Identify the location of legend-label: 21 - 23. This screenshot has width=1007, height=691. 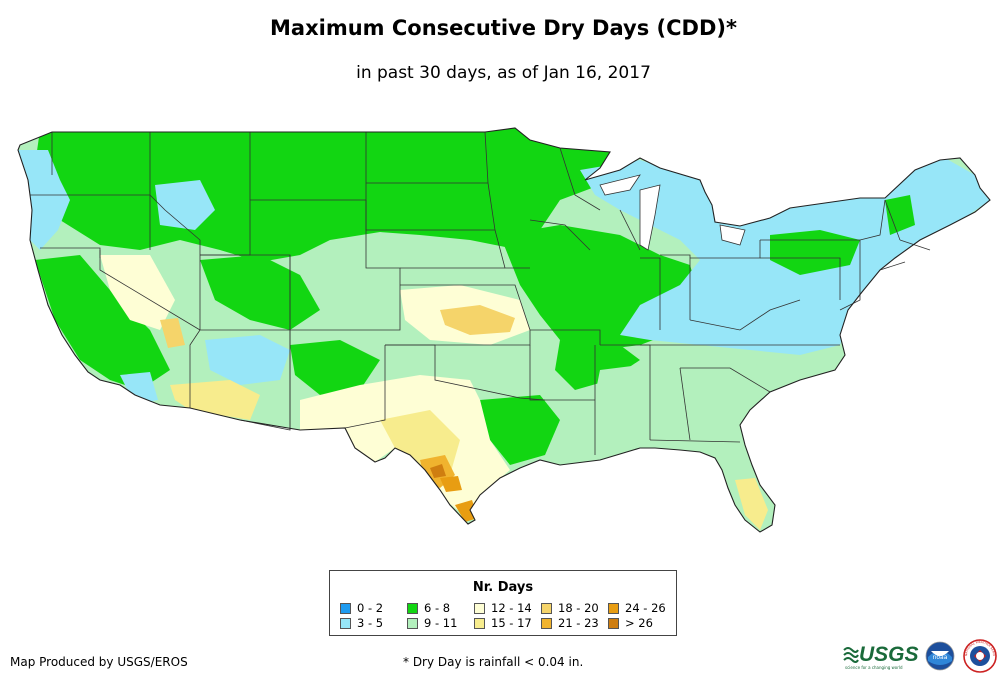
(578, 623).